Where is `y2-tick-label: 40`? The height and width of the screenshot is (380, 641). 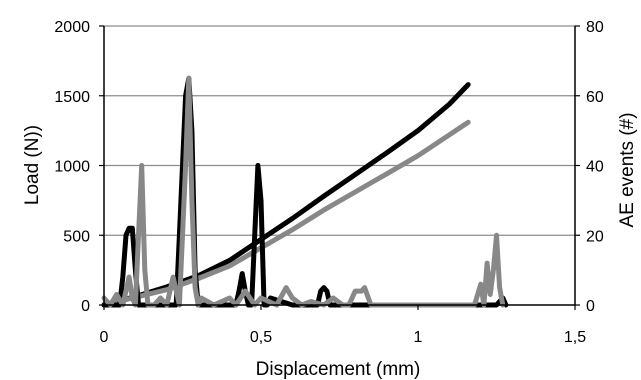 y2-tick-label: 40 is located at coordinates (595, 167).